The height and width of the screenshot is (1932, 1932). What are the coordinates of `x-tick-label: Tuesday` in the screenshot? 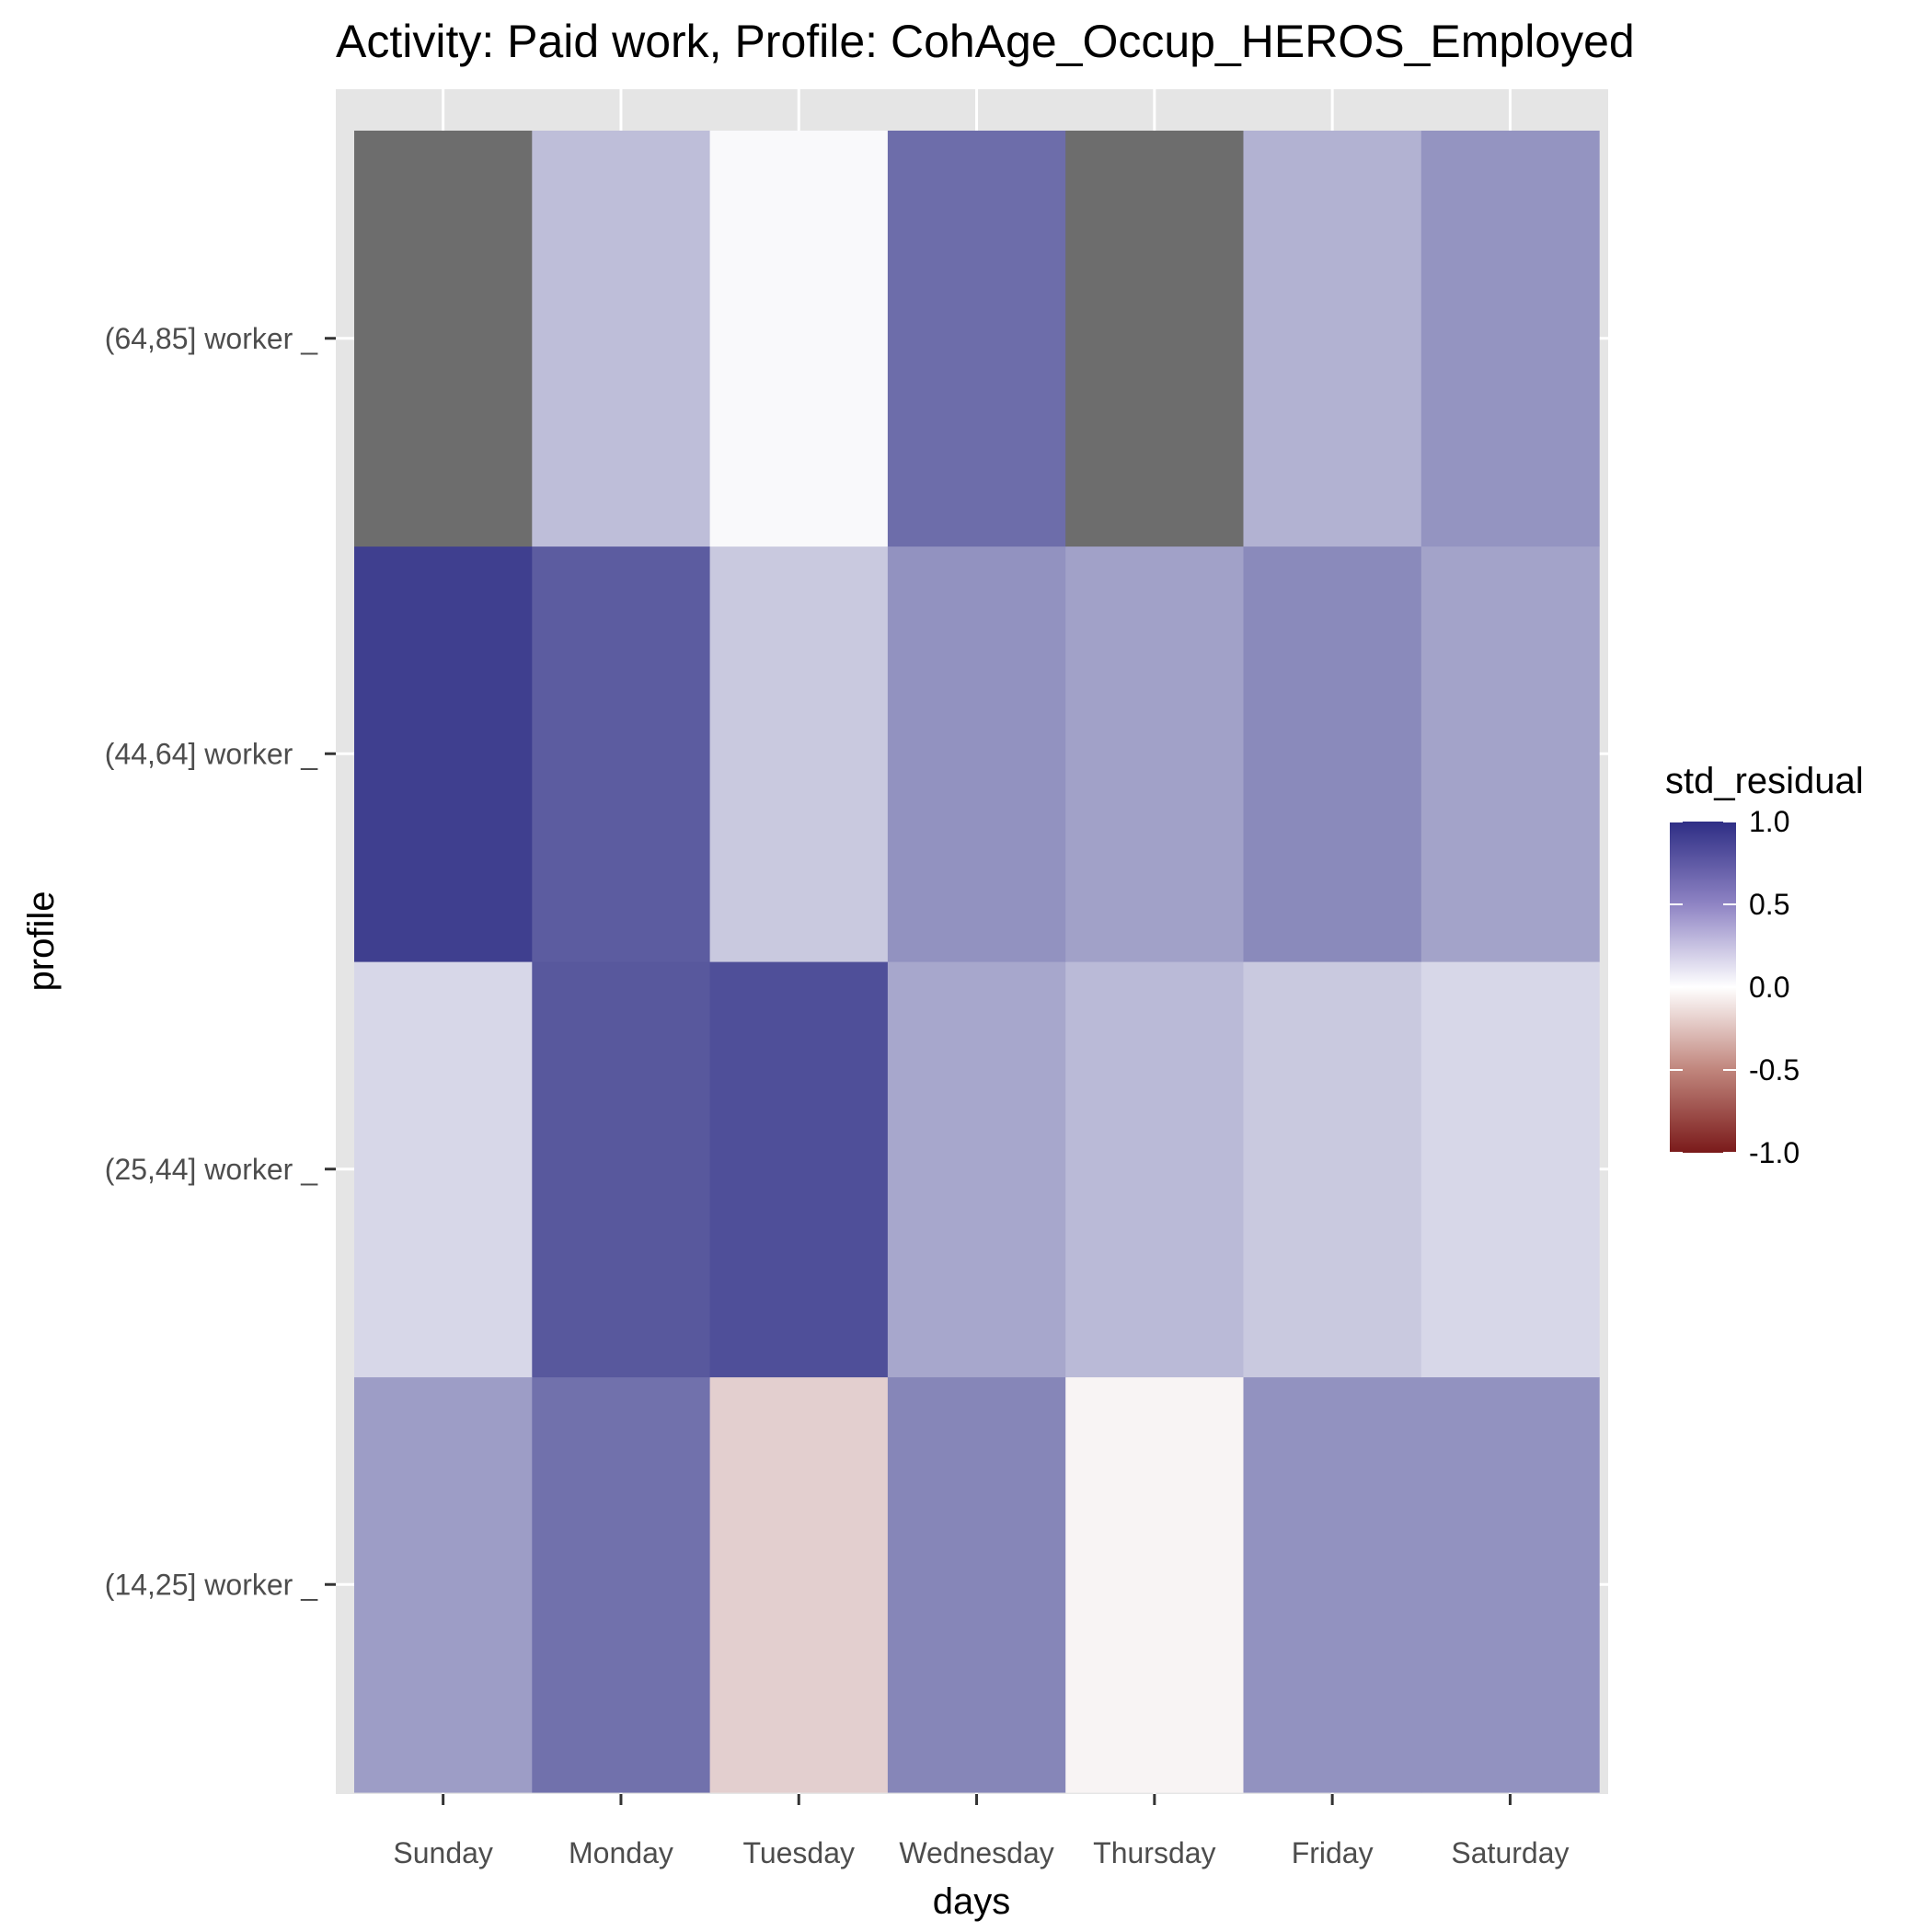 It's located at (798, 1852).